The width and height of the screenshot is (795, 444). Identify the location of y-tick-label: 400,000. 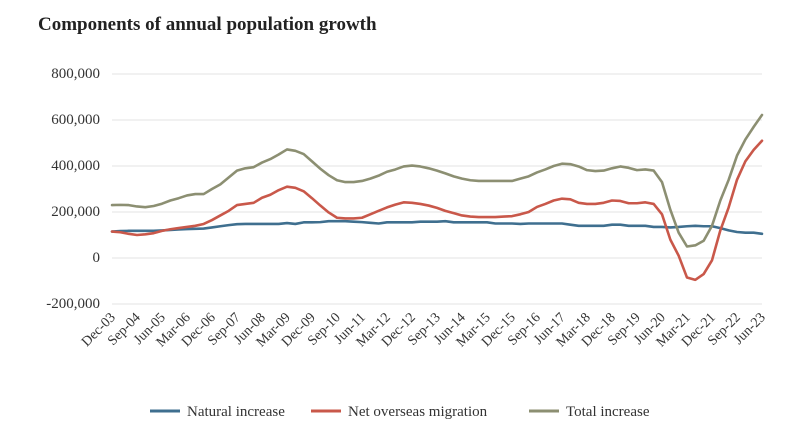
(75, 166).